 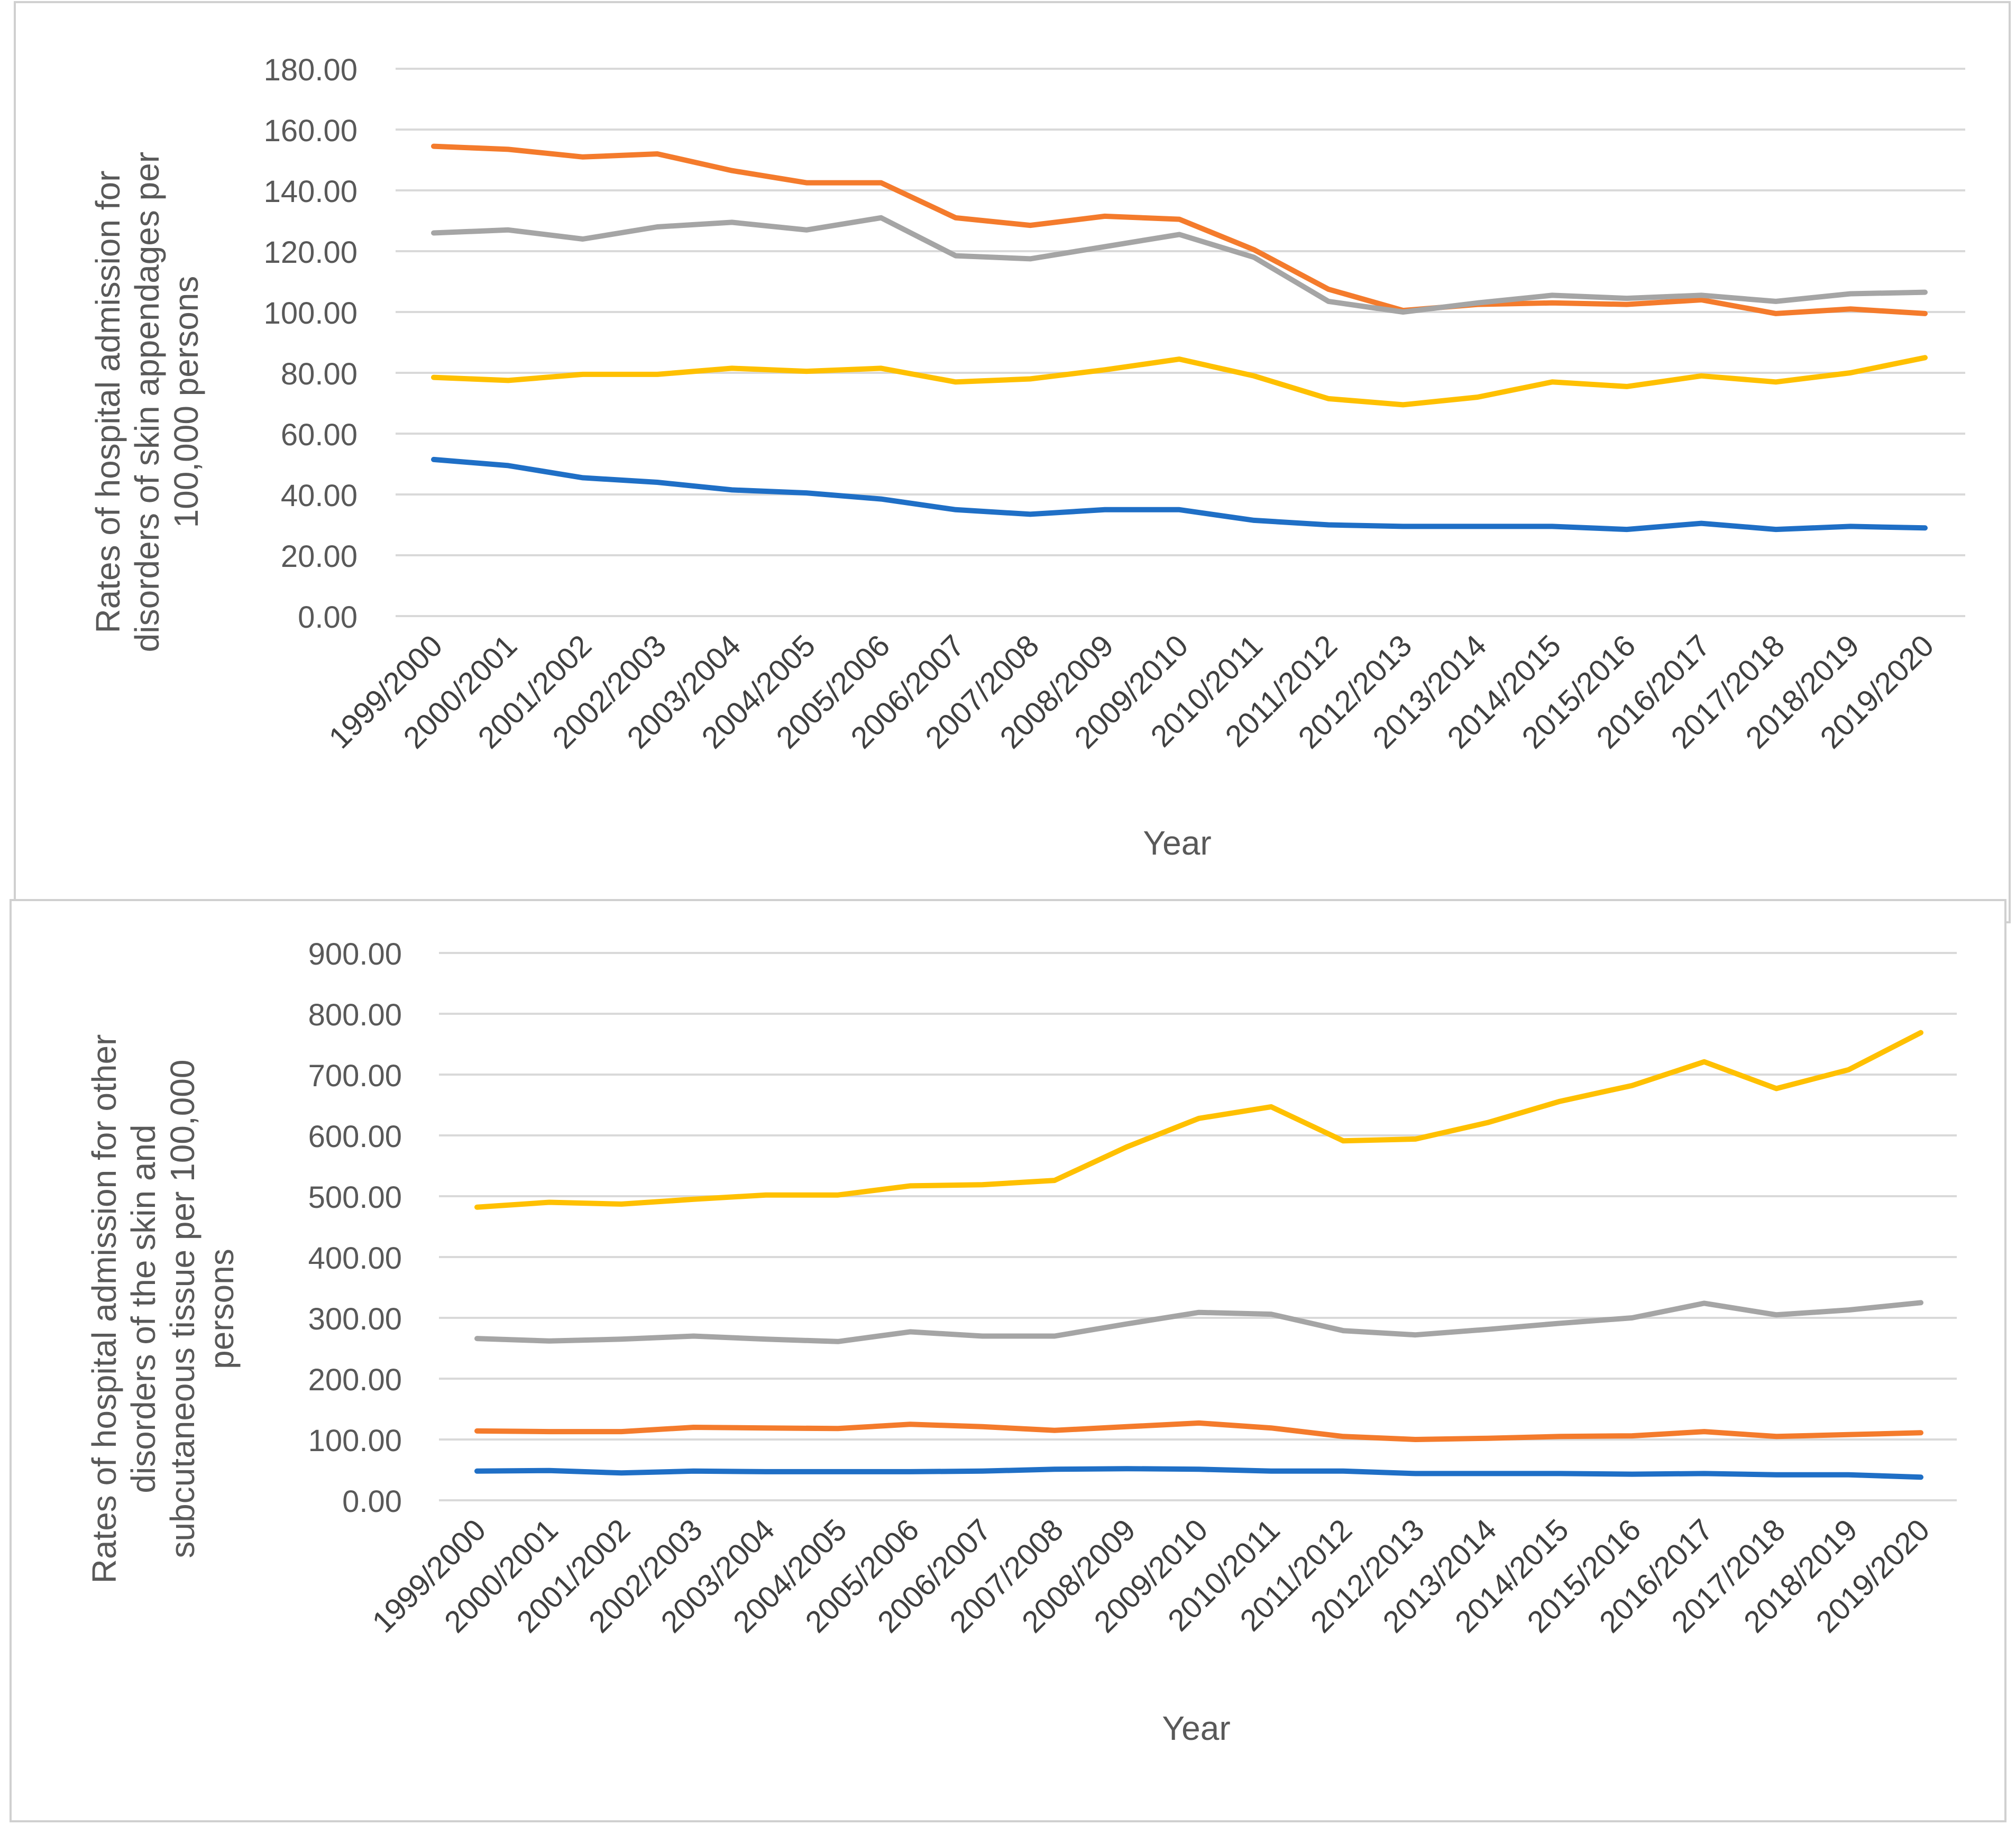 I want to click on c2-y-tick-label: 0.00, so click(x=372, y=1501).